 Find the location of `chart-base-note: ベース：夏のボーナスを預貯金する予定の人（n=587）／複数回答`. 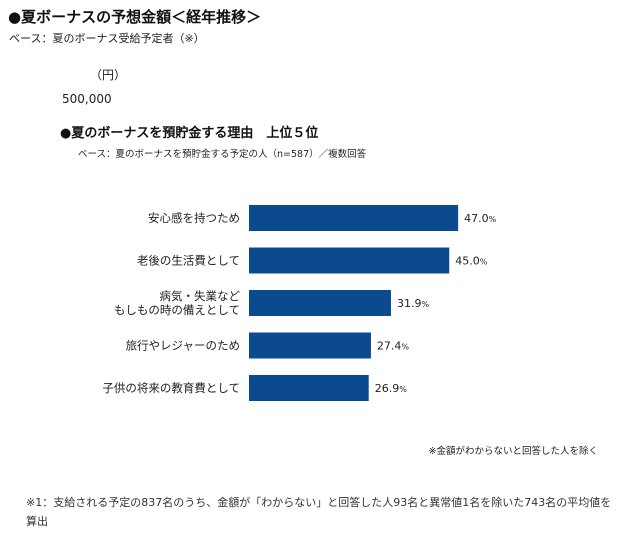

chart-base-note: ベース：夏のボーナスを預貯金する予定の人（n=587）／複数回答 is located at coordinates (222, 154).